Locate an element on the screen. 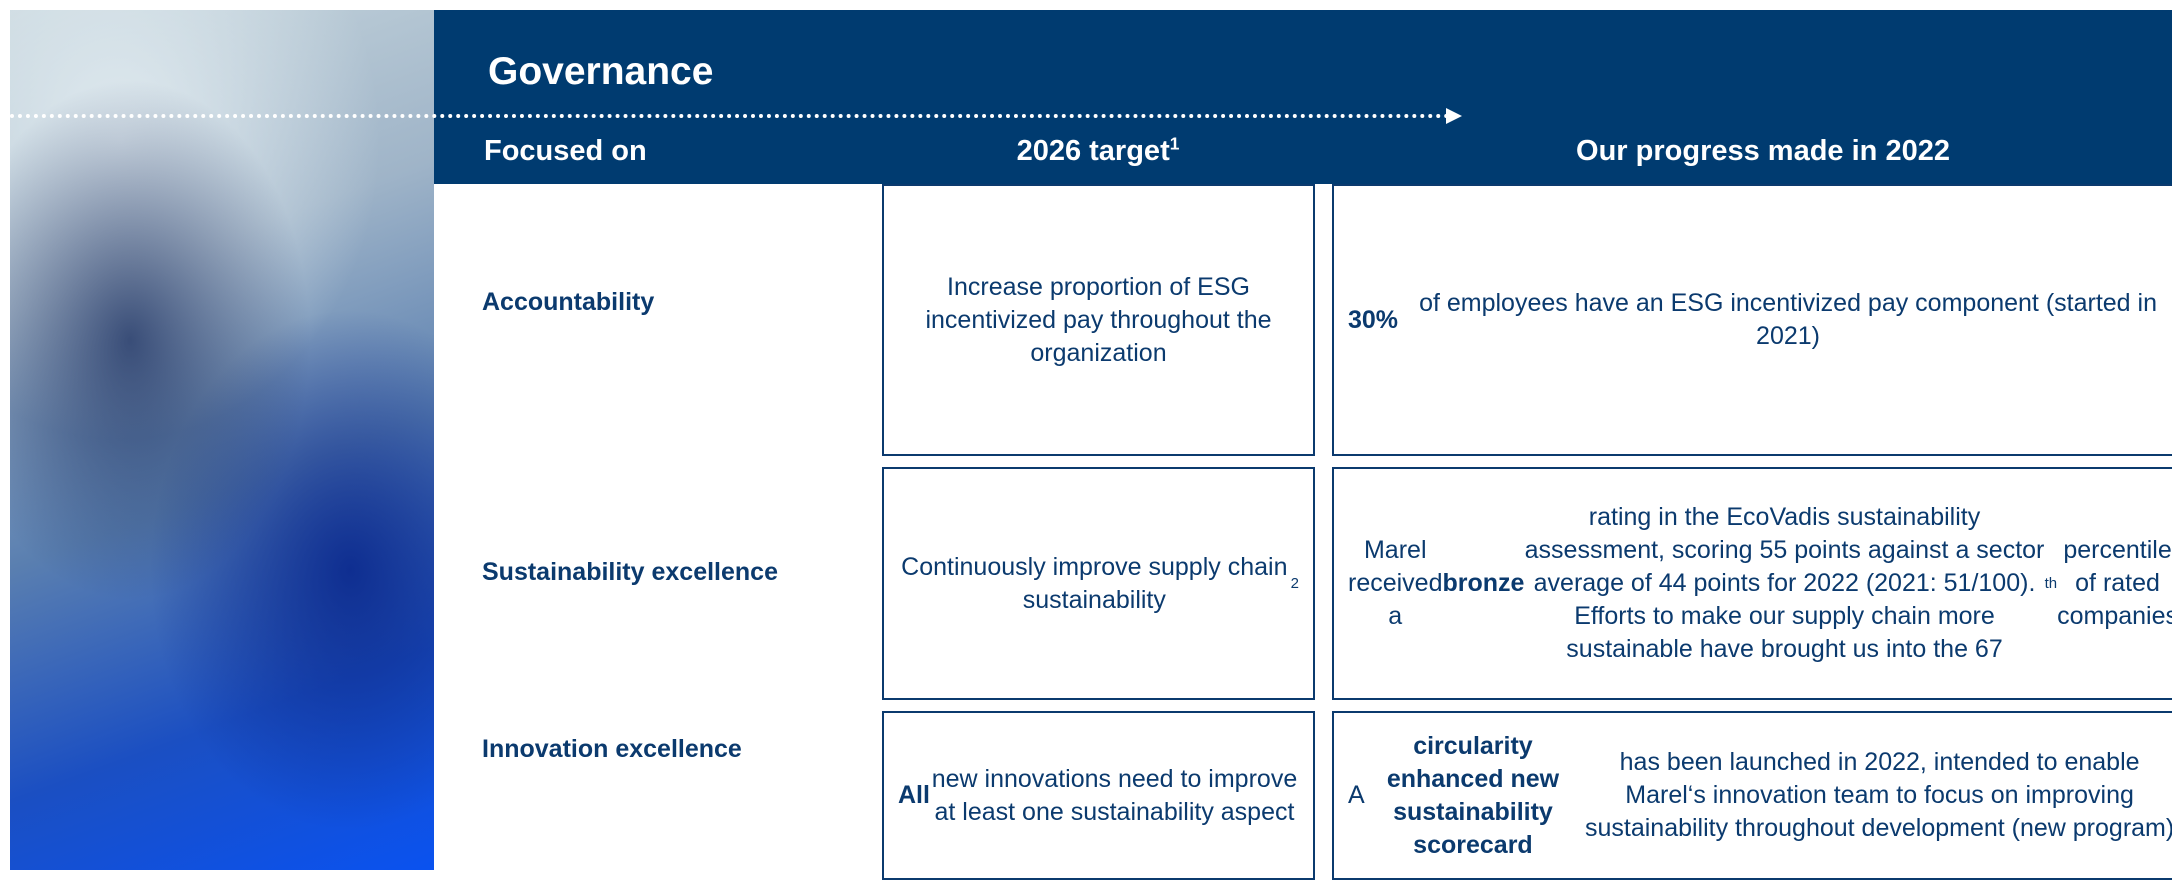  column-header: 2026 target1 is located at coordinates (1098, 151).